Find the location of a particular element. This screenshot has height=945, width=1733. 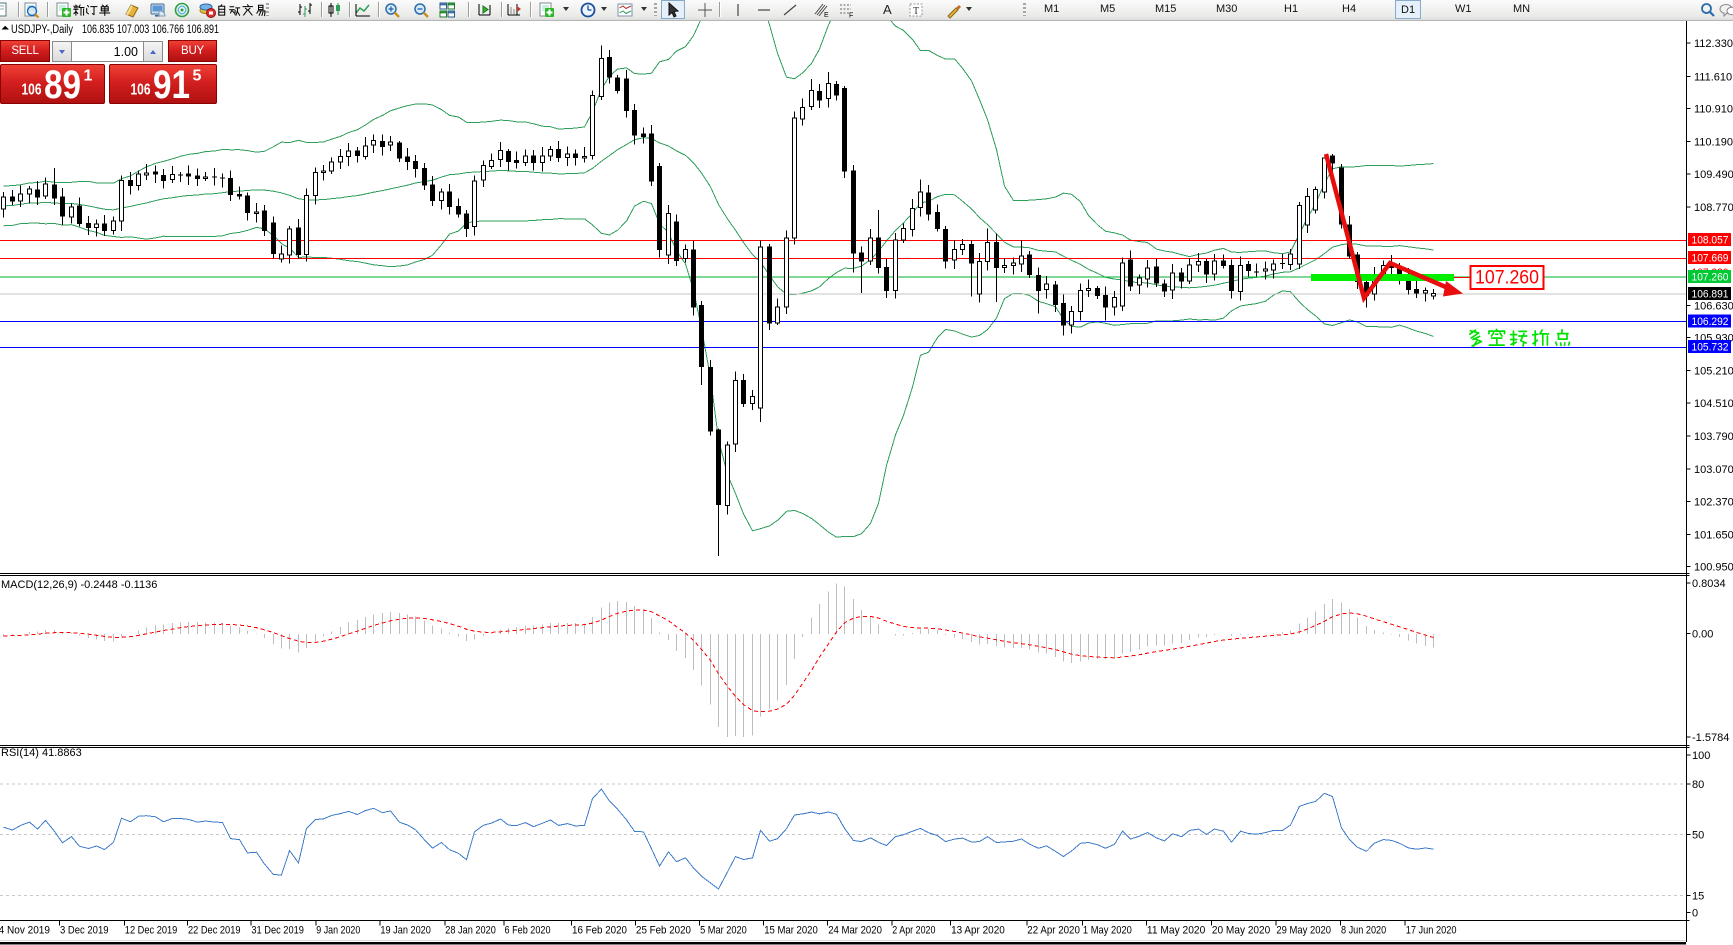

svg-text: 102.370 is located at coordinates (1713, 502).